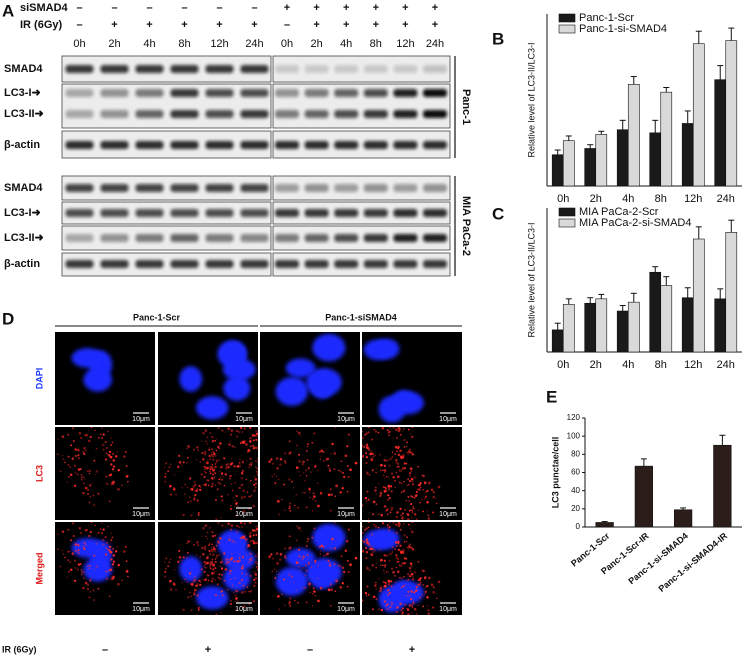 The image size is (750, 659). I want to click on blot-box, so click(361, 238).